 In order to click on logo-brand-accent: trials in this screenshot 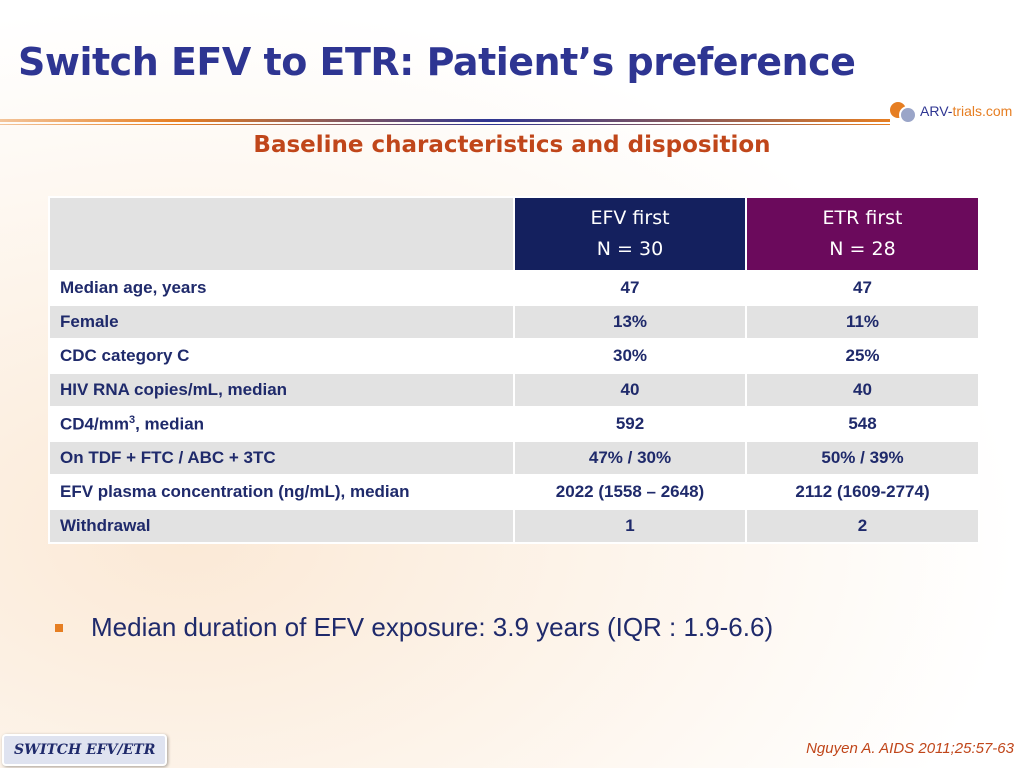, I will do `click(967, 111)`.